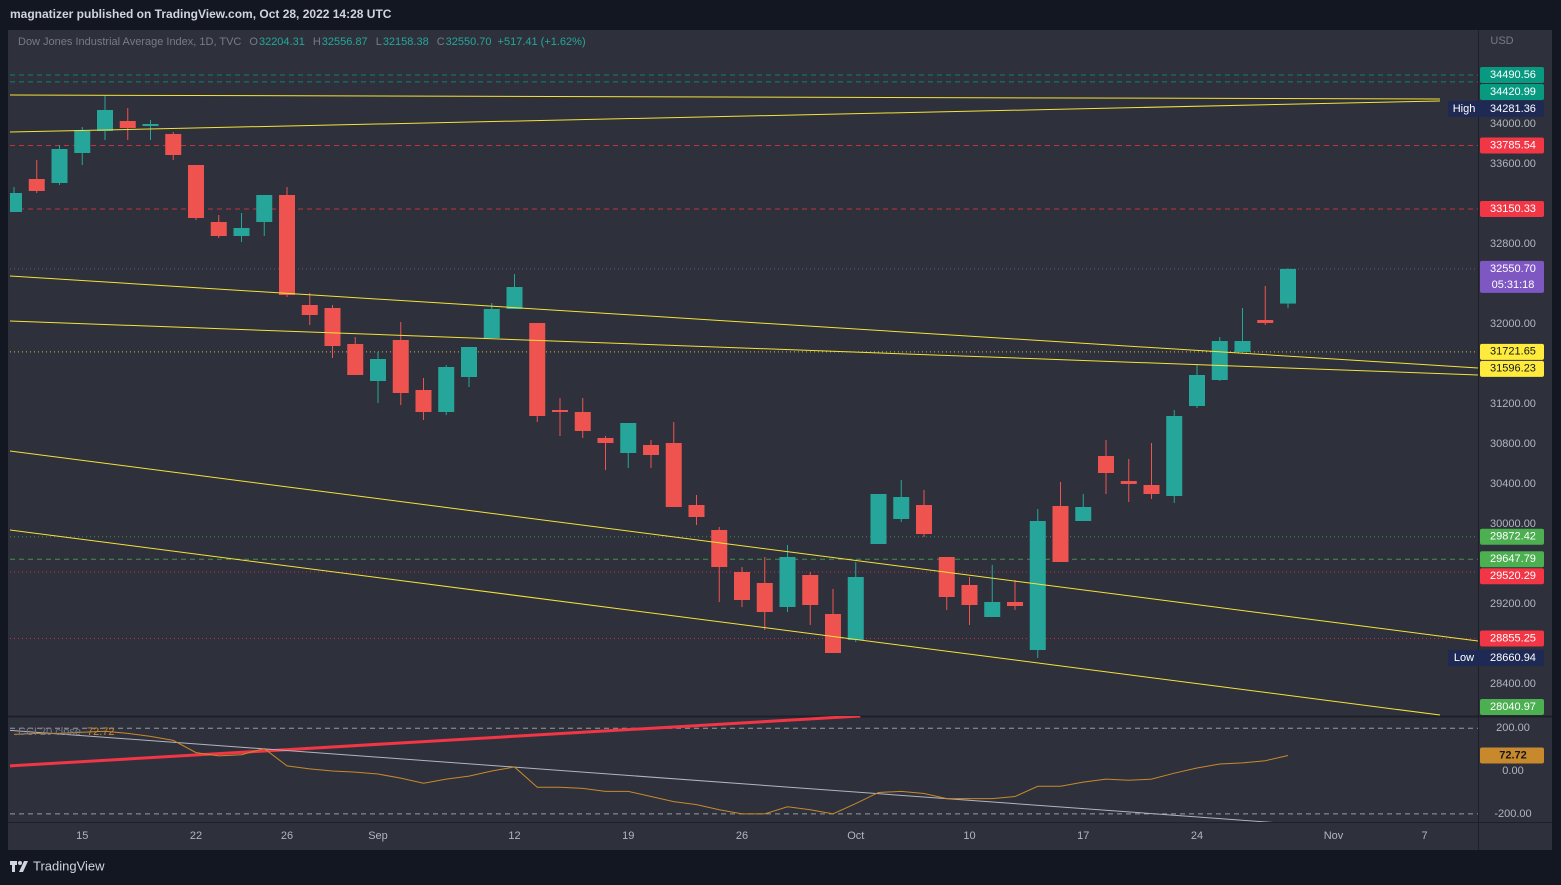 The width and height of the screenshot is (1561, 885). I want to click on indicator-tick-label: -200.00, so click(1512, 814).